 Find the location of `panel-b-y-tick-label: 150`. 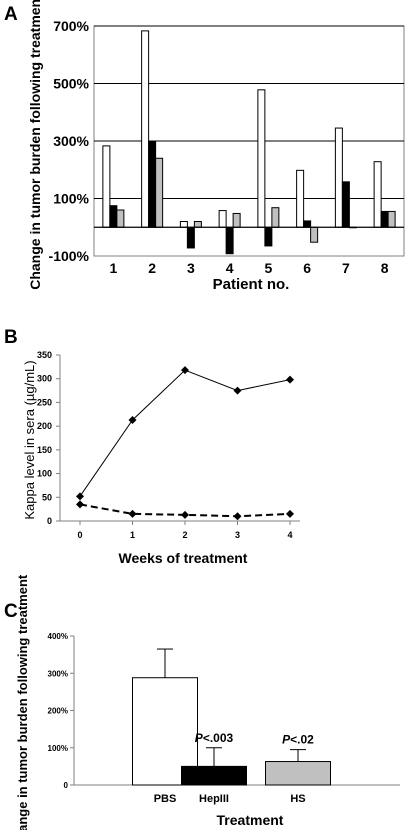

panel-b-y-tick-label: 150 is located at coordinates (44, 450).